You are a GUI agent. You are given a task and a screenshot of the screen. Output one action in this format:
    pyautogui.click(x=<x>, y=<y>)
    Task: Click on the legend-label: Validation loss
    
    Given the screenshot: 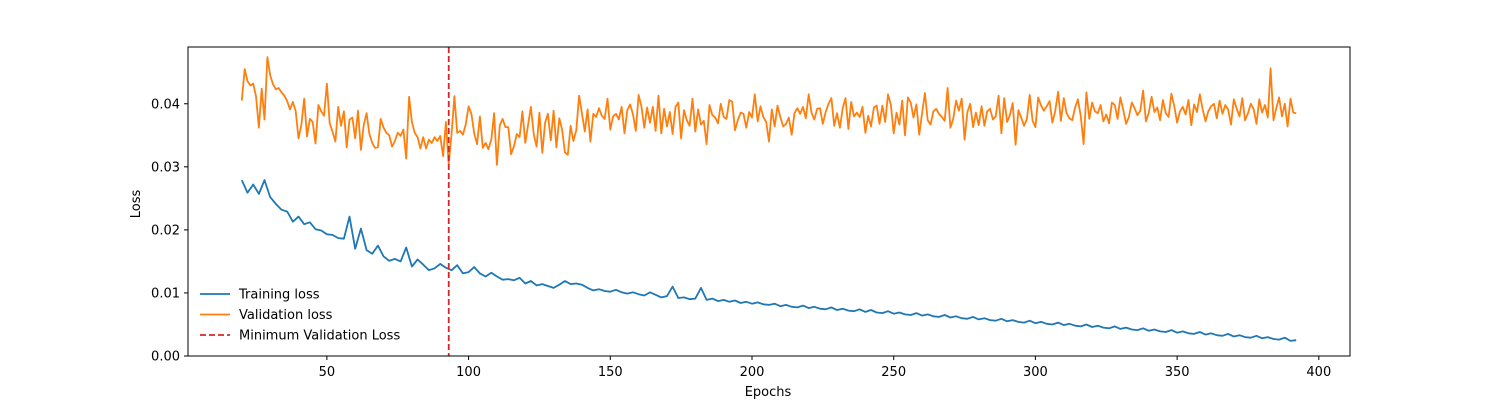 What is the action you would take?
    pyautogui.click(x=286, y=315)
    